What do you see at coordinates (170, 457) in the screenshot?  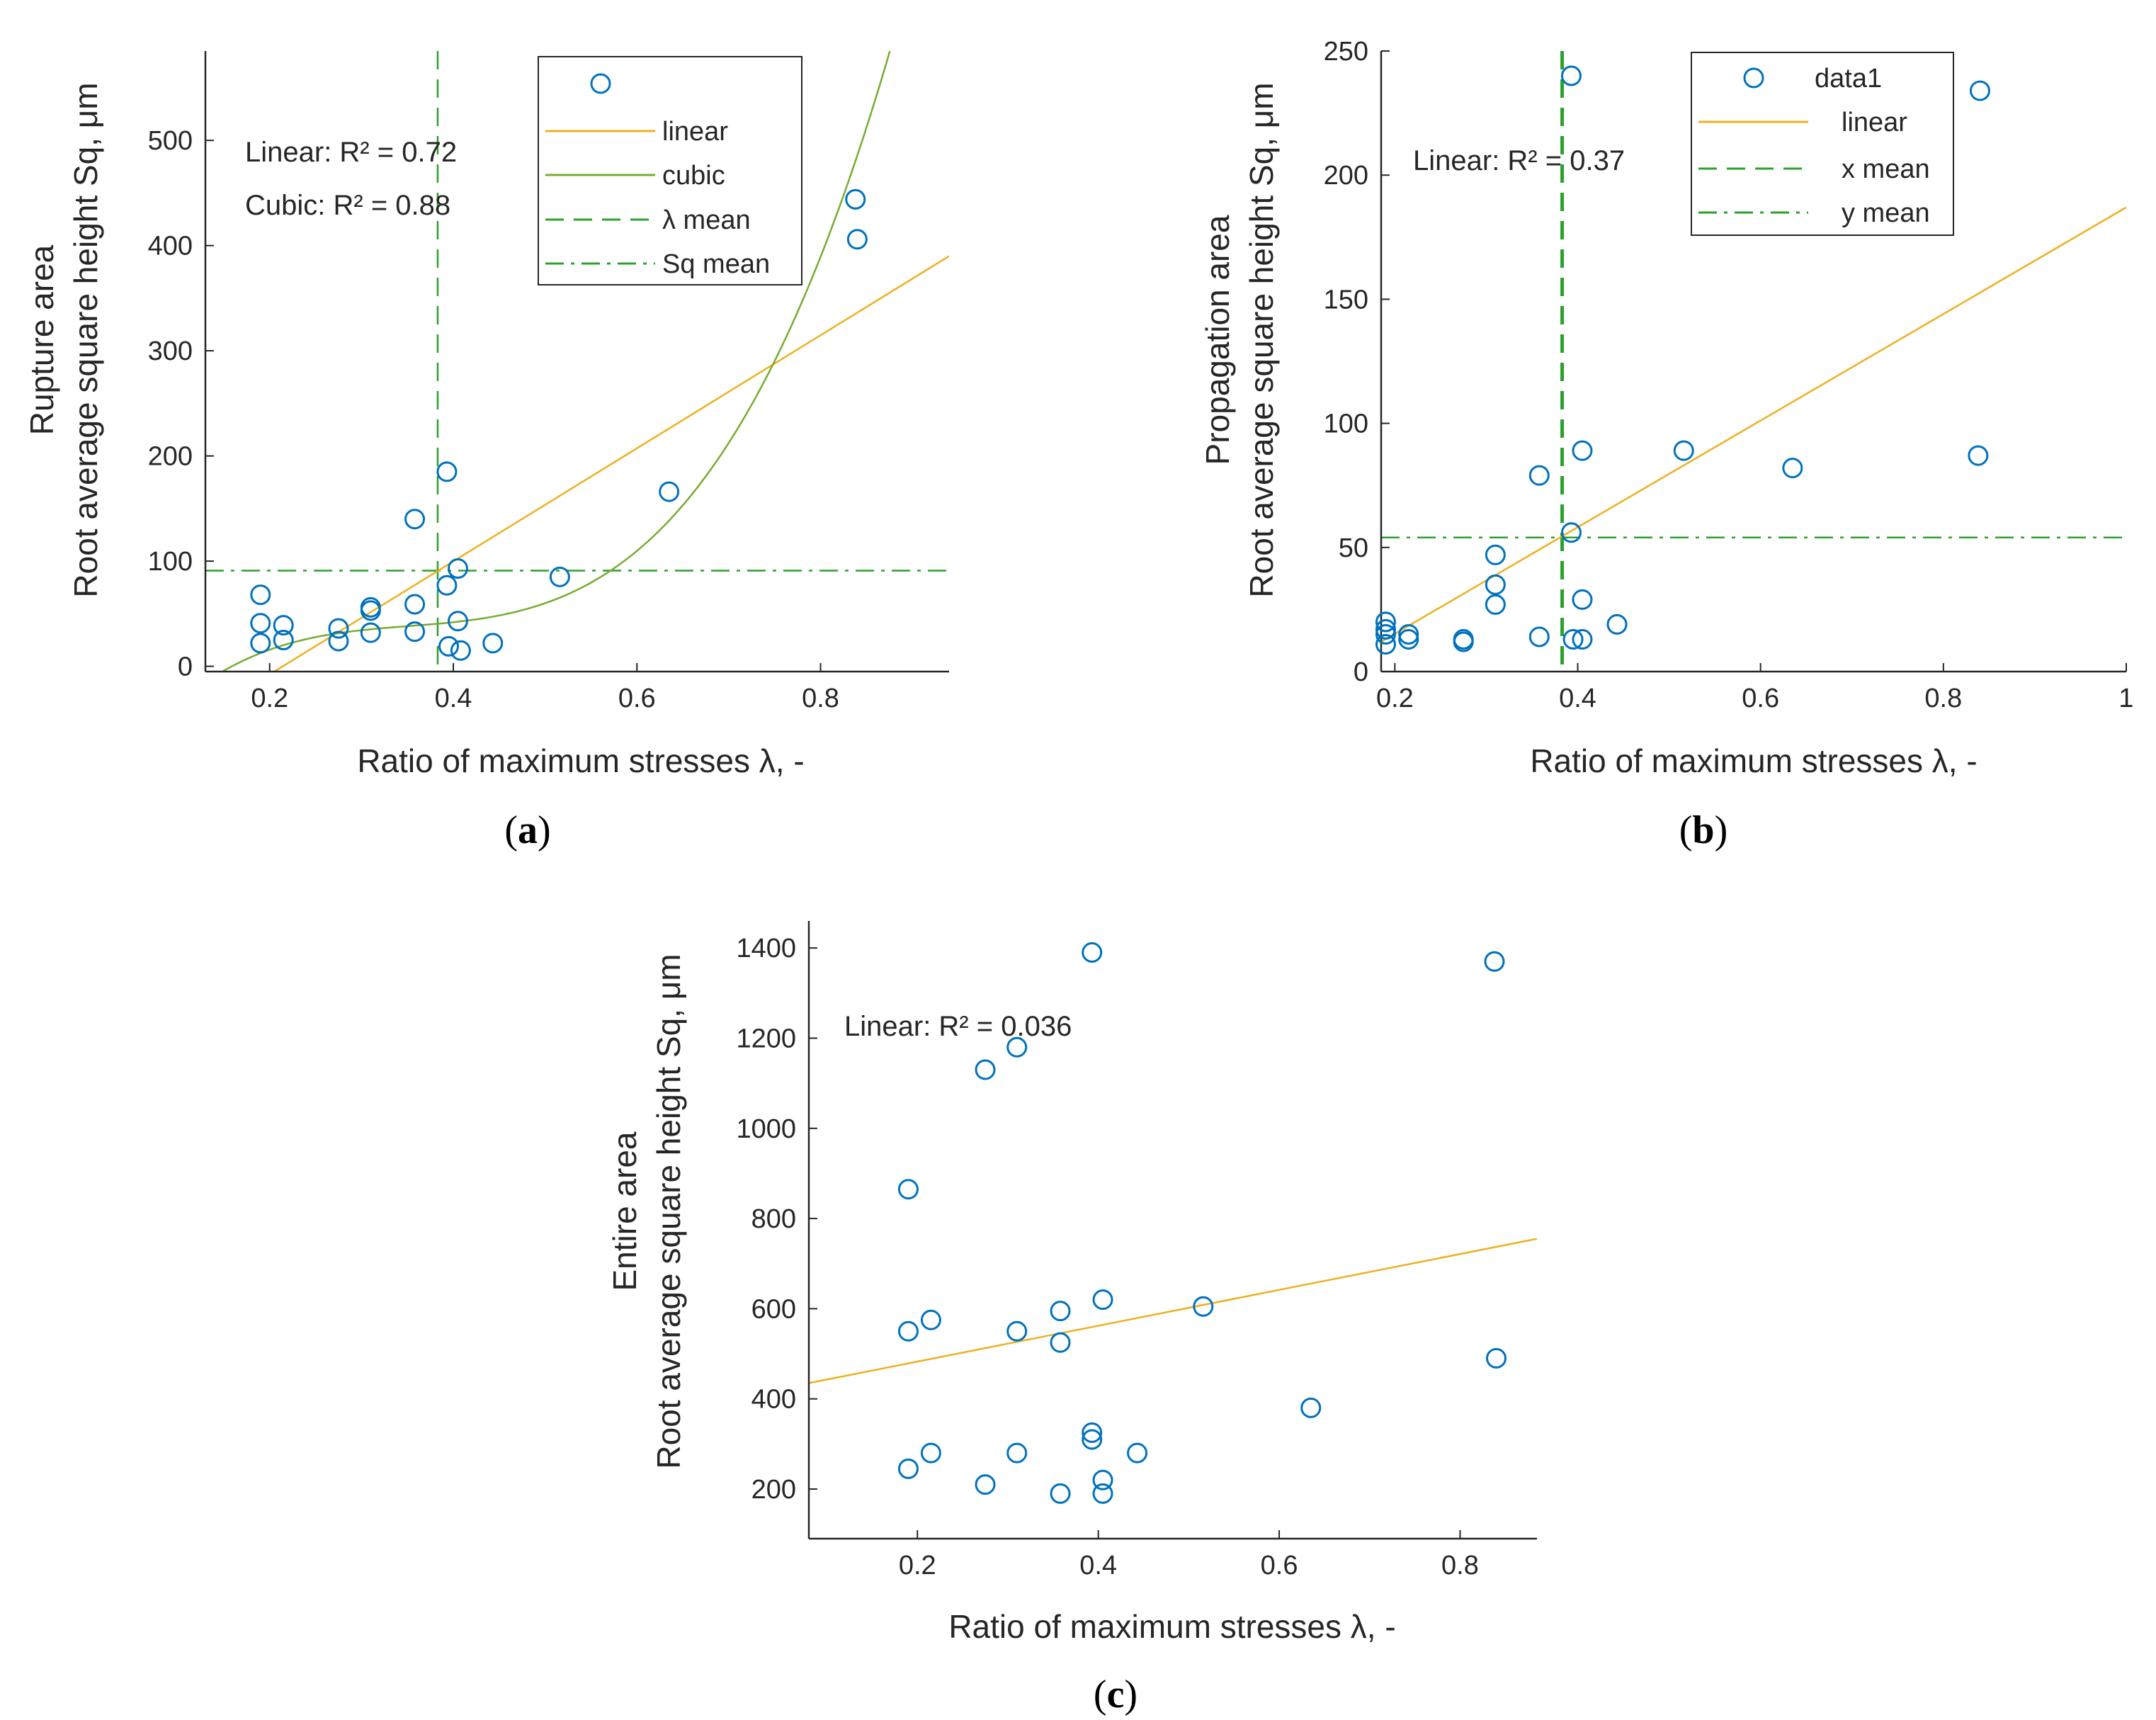 I see `panel-a-y-tick-label: 200` at bounding box center [170, 457].